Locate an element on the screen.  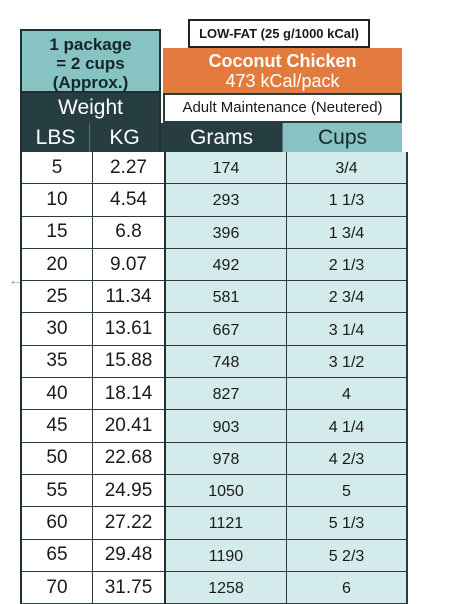
cell-grams: 581 is located at coordinates (226, 297).